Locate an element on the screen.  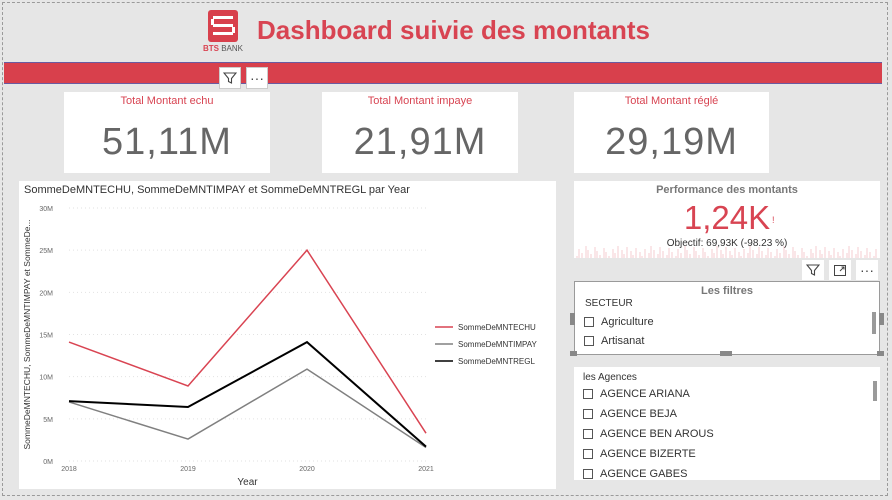
kpi-label: Total Montant echu is located at coordinates (167, 101).